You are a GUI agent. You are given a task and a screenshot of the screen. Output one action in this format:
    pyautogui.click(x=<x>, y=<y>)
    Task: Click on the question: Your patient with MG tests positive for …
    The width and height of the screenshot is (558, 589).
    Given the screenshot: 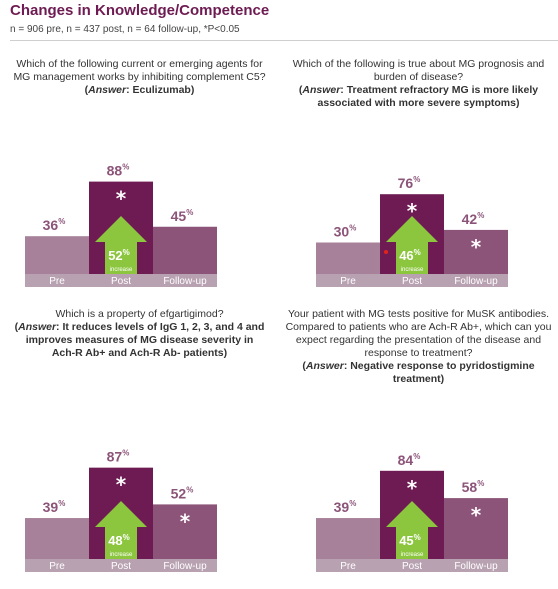 What is the action you would take?
    pyautogui.click(x=418, y=333)
    